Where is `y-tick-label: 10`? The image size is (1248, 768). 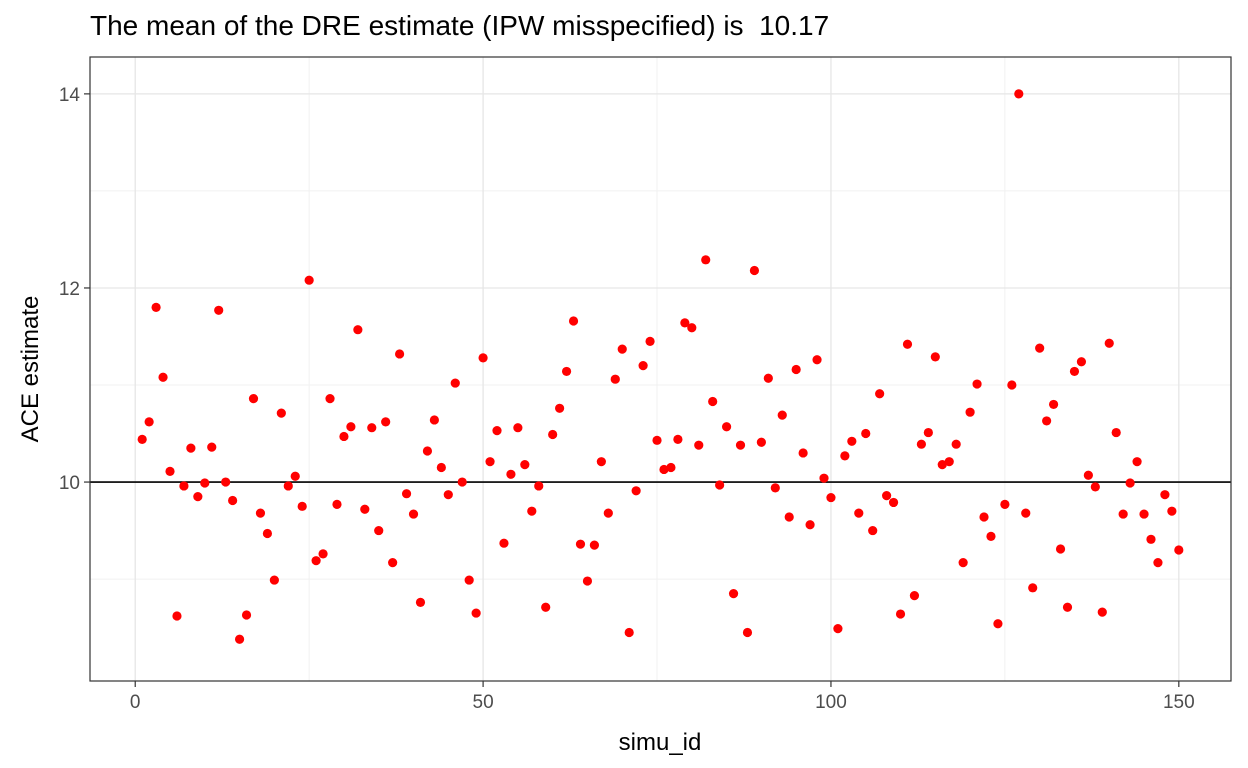
y-tick-label: 10 is located at coordinates (69, 483).